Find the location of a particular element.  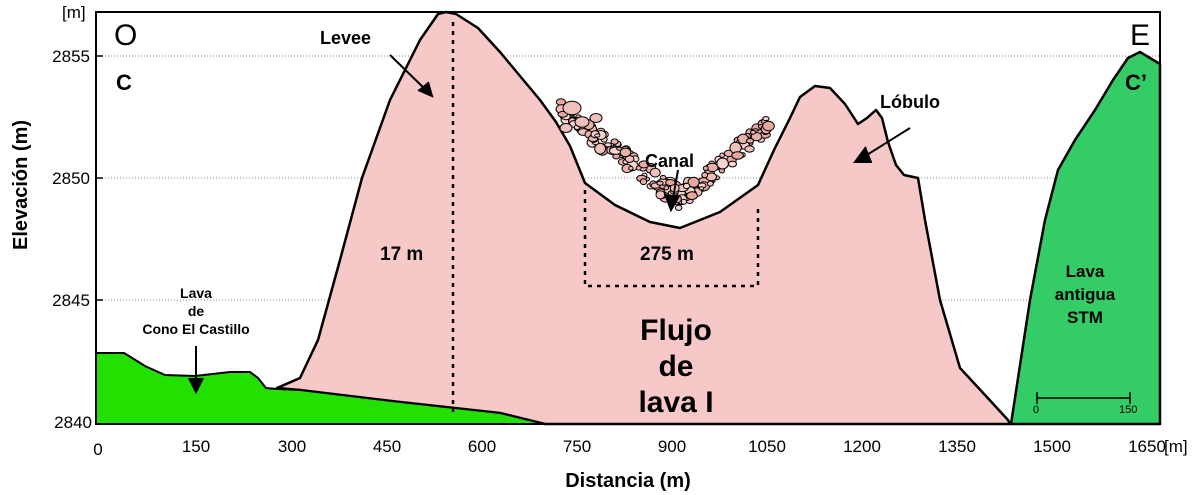

x-tick-1500: 1500 is located at coordinates (1052, 446).